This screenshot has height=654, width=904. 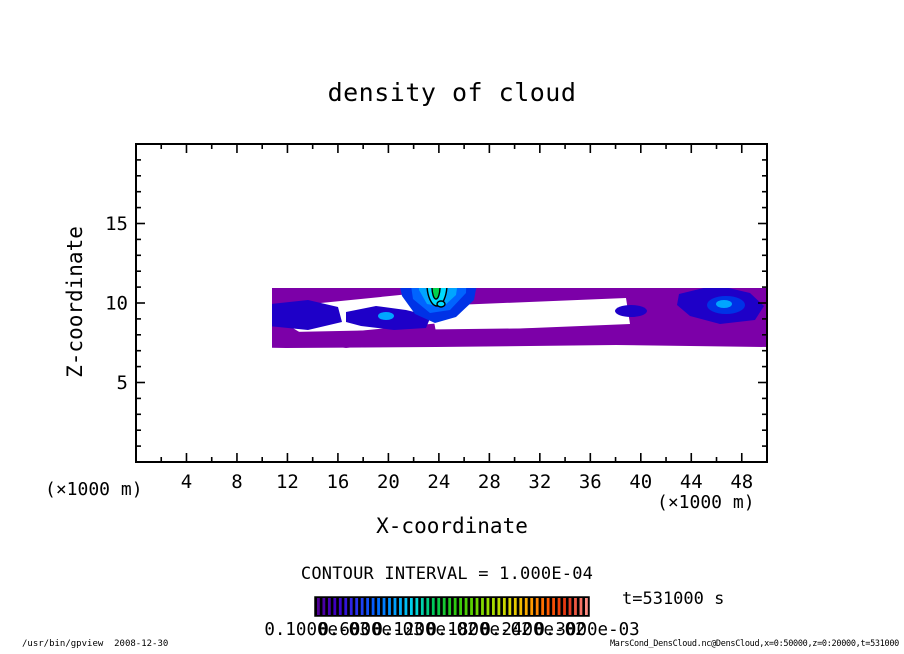 What do you see at coordinates (186, 482) in the screenshot?
I see `x-tick-label: 4` at bounding box center [186, 482].